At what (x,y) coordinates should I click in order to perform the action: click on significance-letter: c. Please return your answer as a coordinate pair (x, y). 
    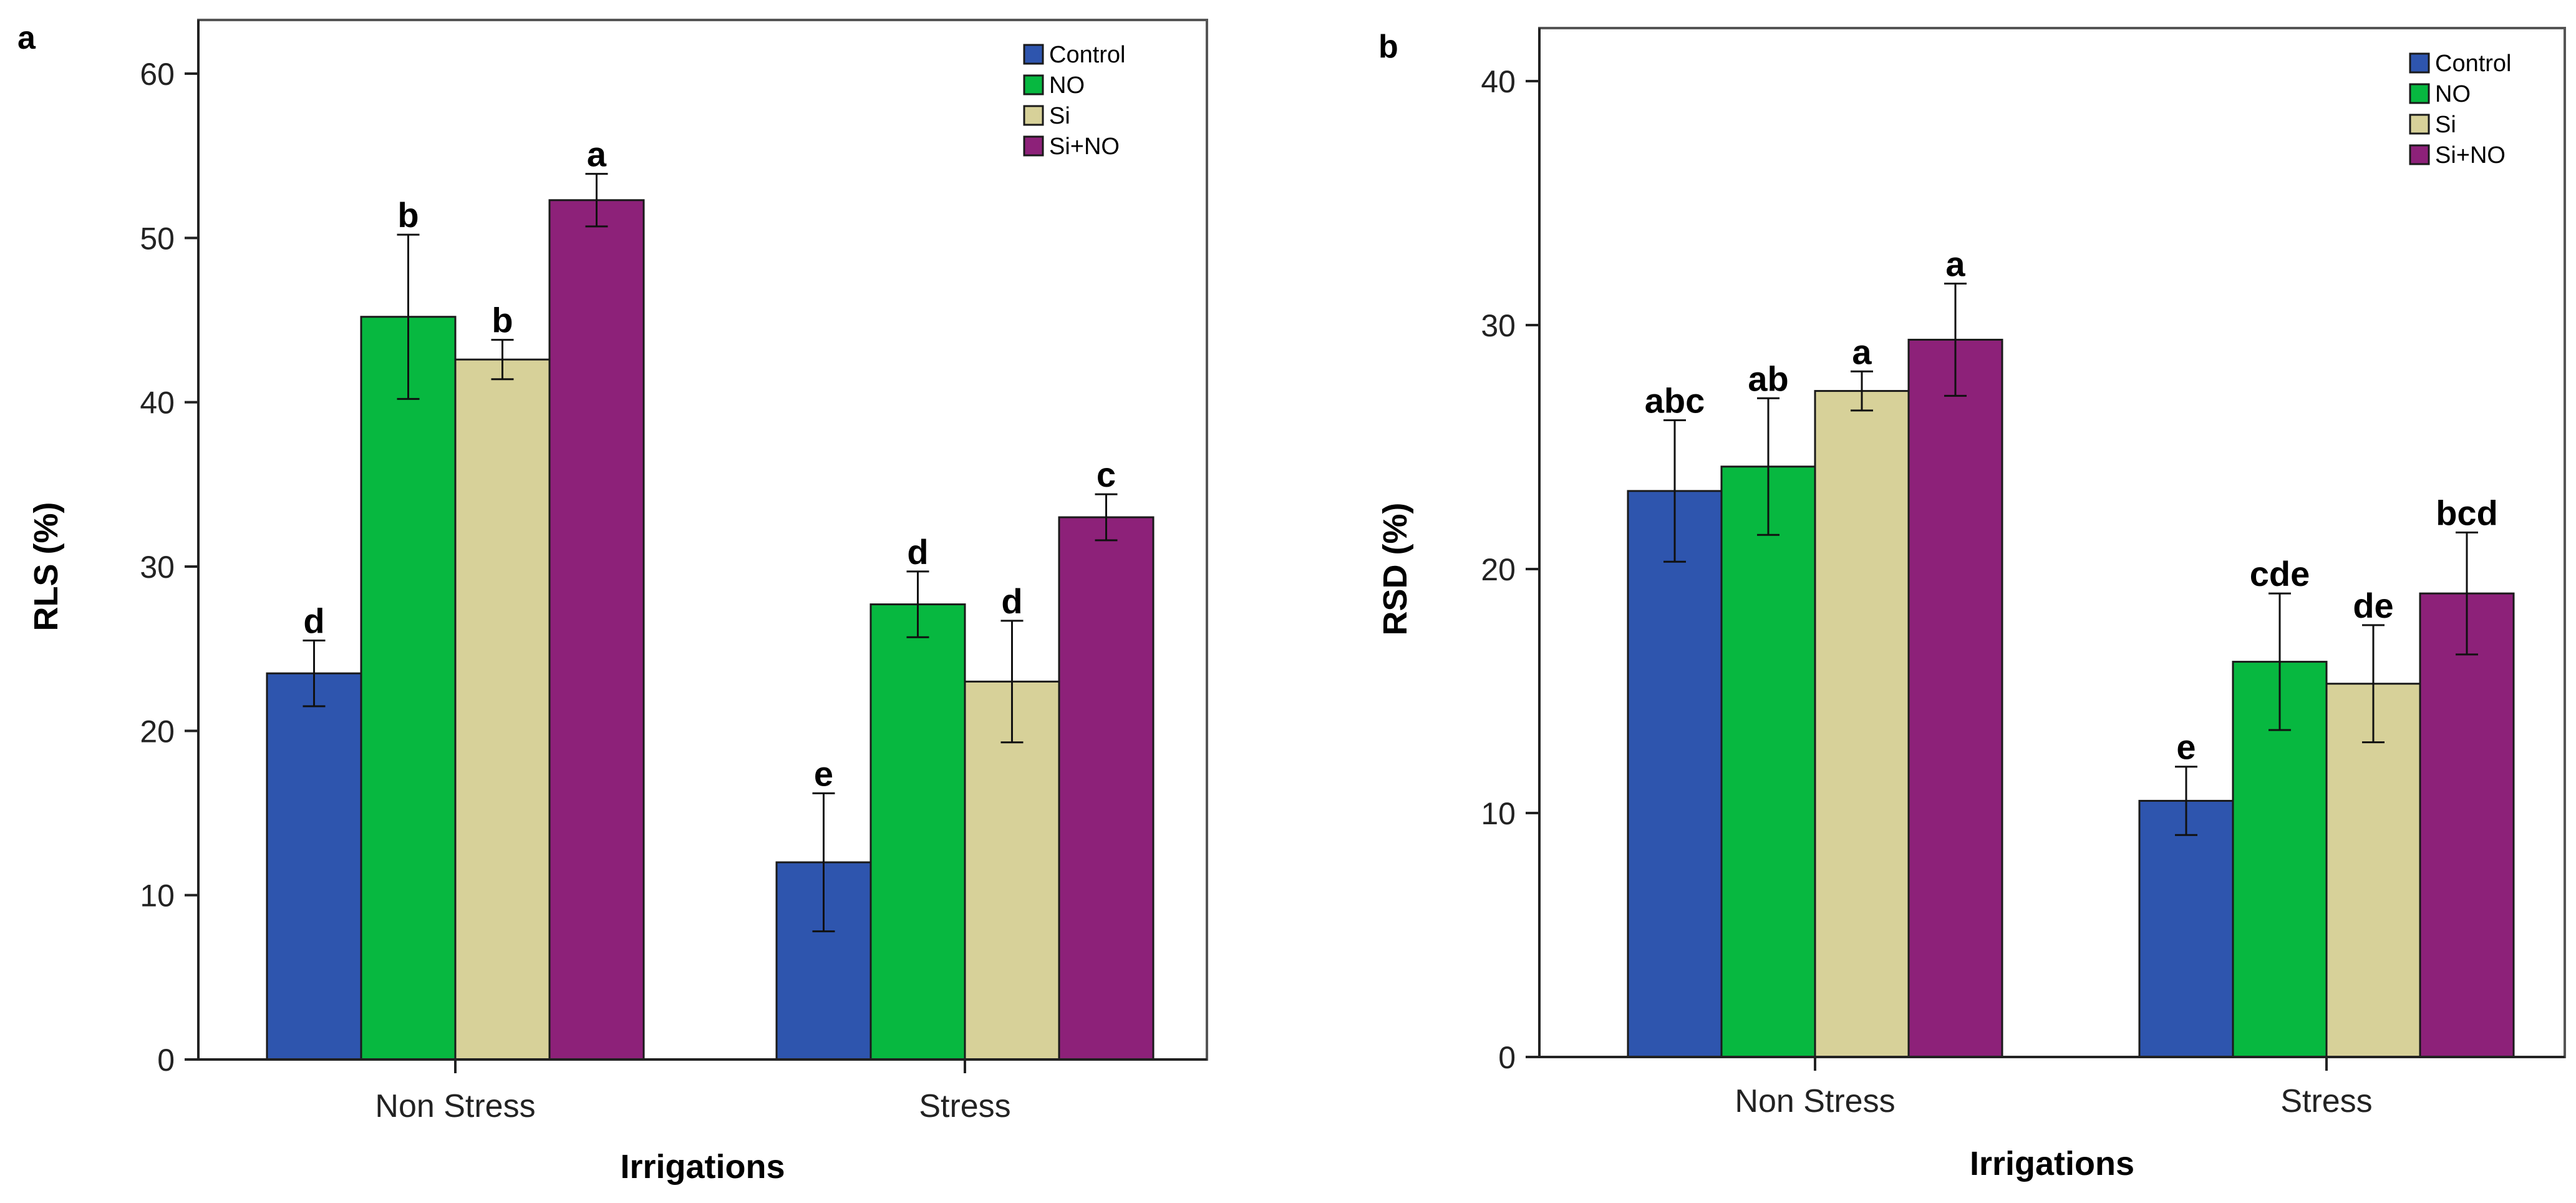
    Looking at the image, I should click on (1106, 474).